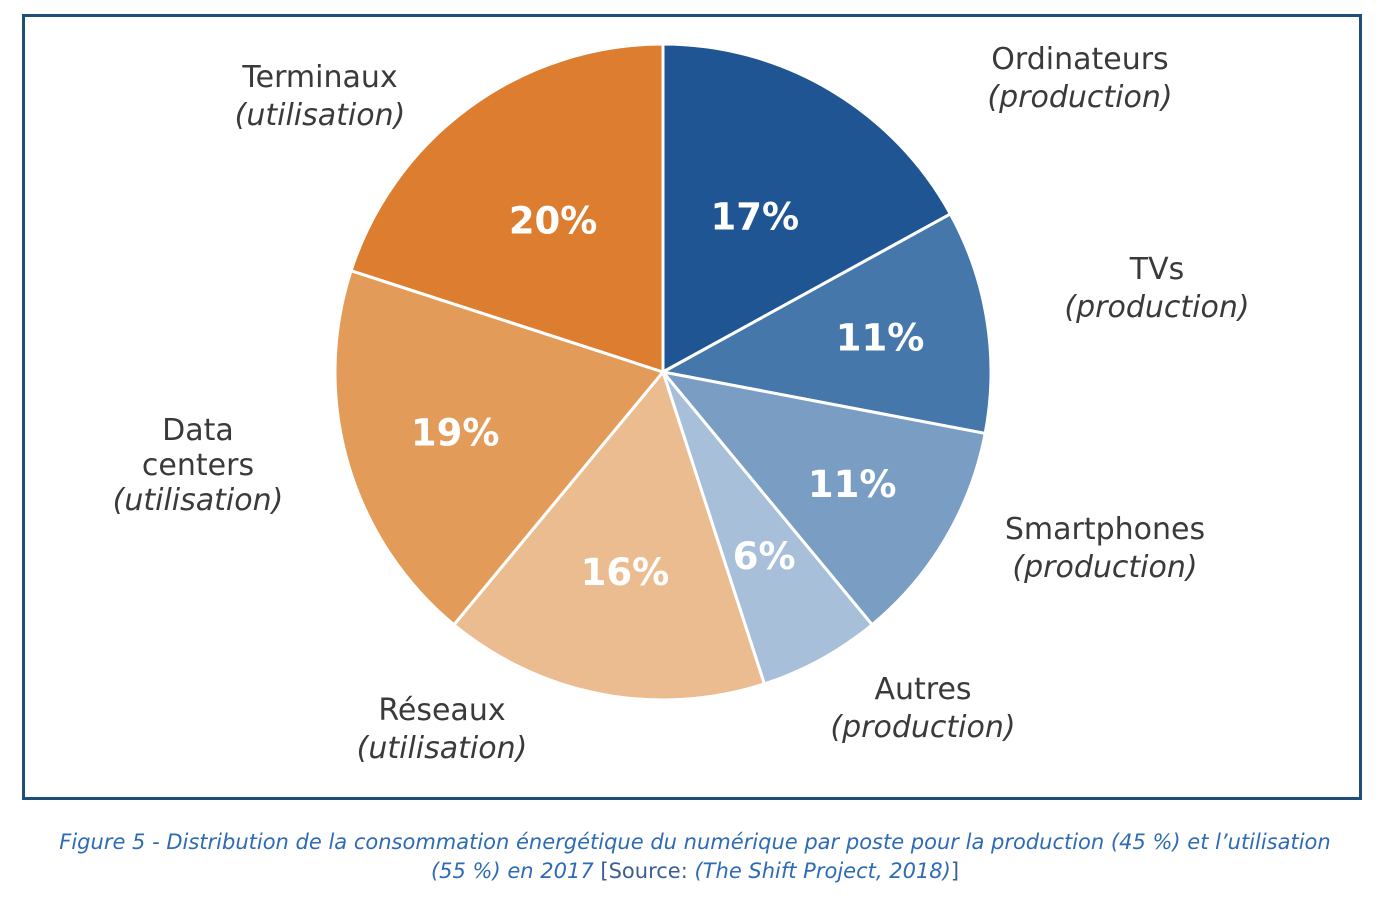 The width and height of the screenshot is (1390, 904). I want to click on label-data-centers: Data centers, so click(198, 448).